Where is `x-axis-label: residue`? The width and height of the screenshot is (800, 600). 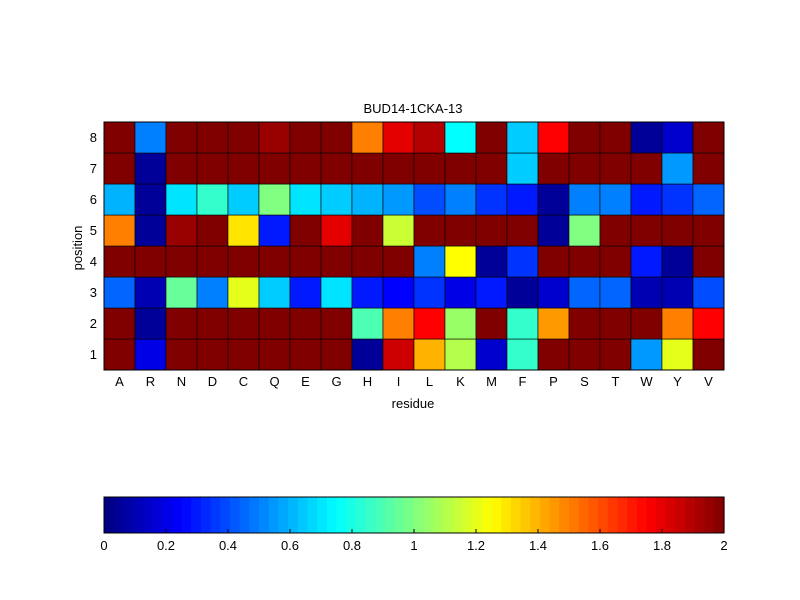
x-axis-label: residue is located at coordinates (413, 403).